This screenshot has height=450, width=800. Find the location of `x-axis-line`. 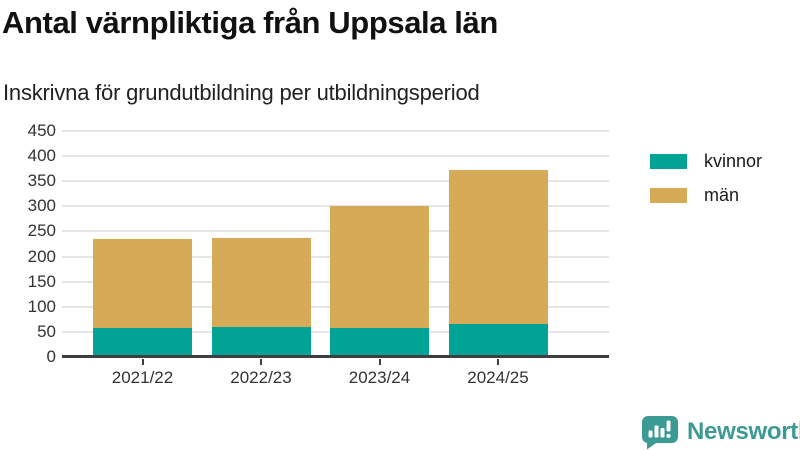

x-axis-line is located at coordinates (335, 356).